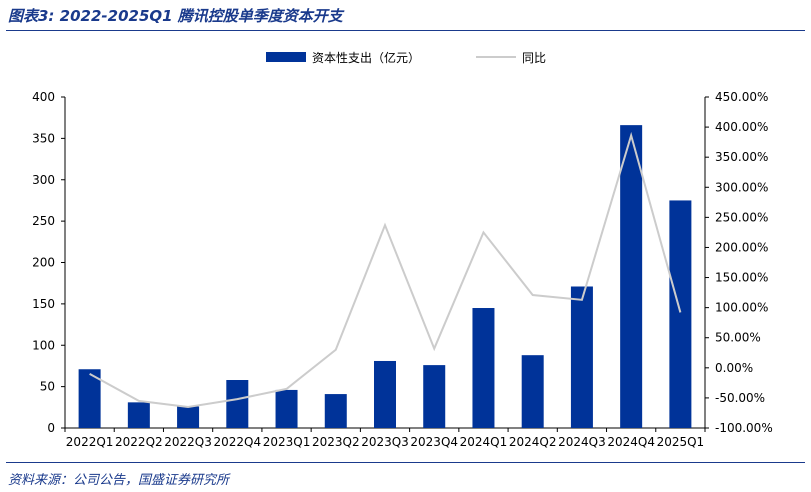  What do you see at coordinates (287, 442) in the screenshot?
I see `x-tick-label: 2023Q1` at bounding box center [287, 442].